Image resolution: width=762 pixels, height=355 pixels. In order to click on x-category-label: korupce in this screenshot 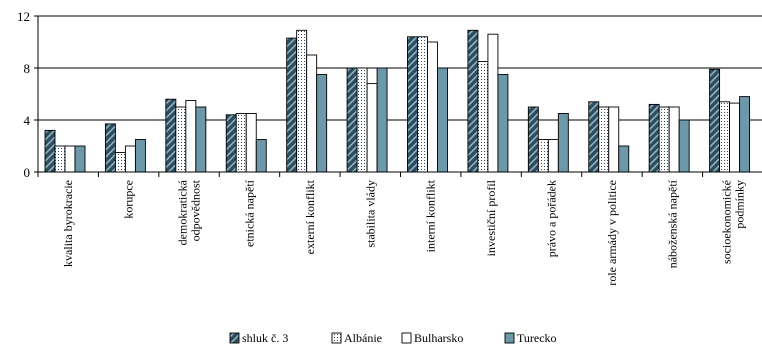, I will do `click(129, 199)`.